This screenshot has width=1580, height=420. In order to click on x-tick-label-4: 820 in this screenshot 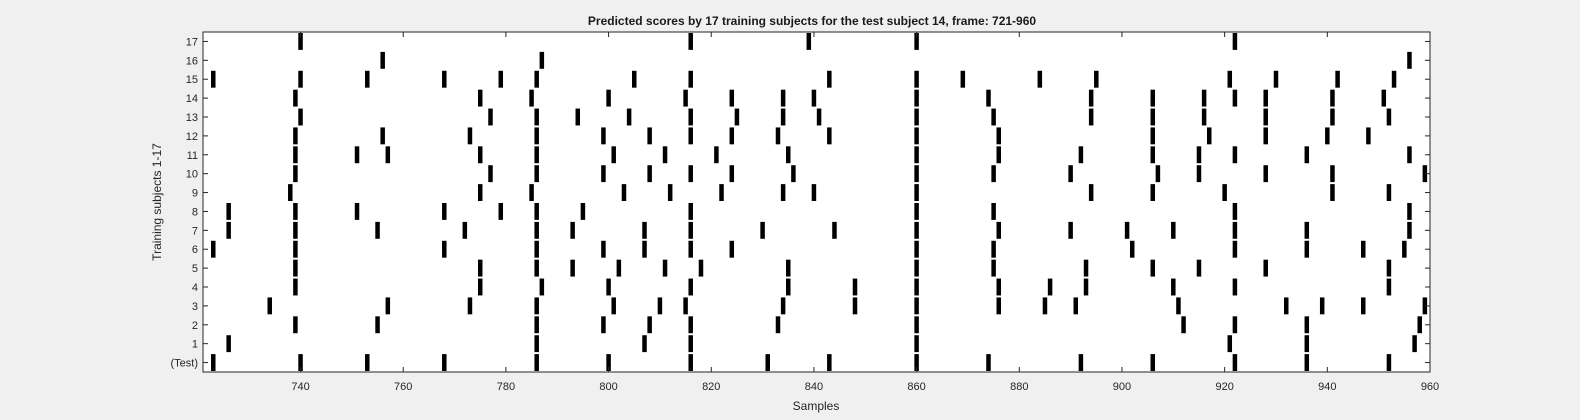, I will do `click(711, 387)`.